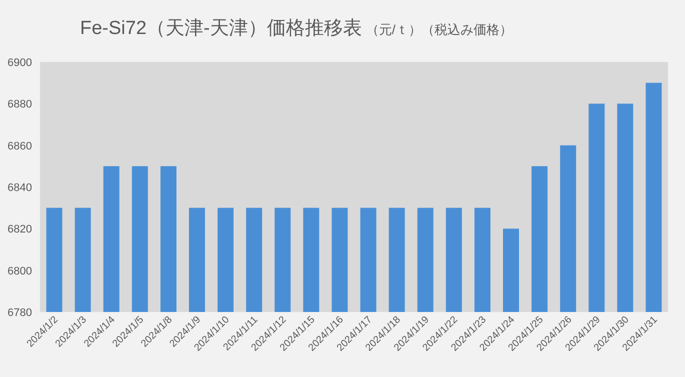 The height and width of the screenshot is (377, 685). I want to click on chart-title: Fe-Si72（天津-天津）価格推移表, so click(221, 28).